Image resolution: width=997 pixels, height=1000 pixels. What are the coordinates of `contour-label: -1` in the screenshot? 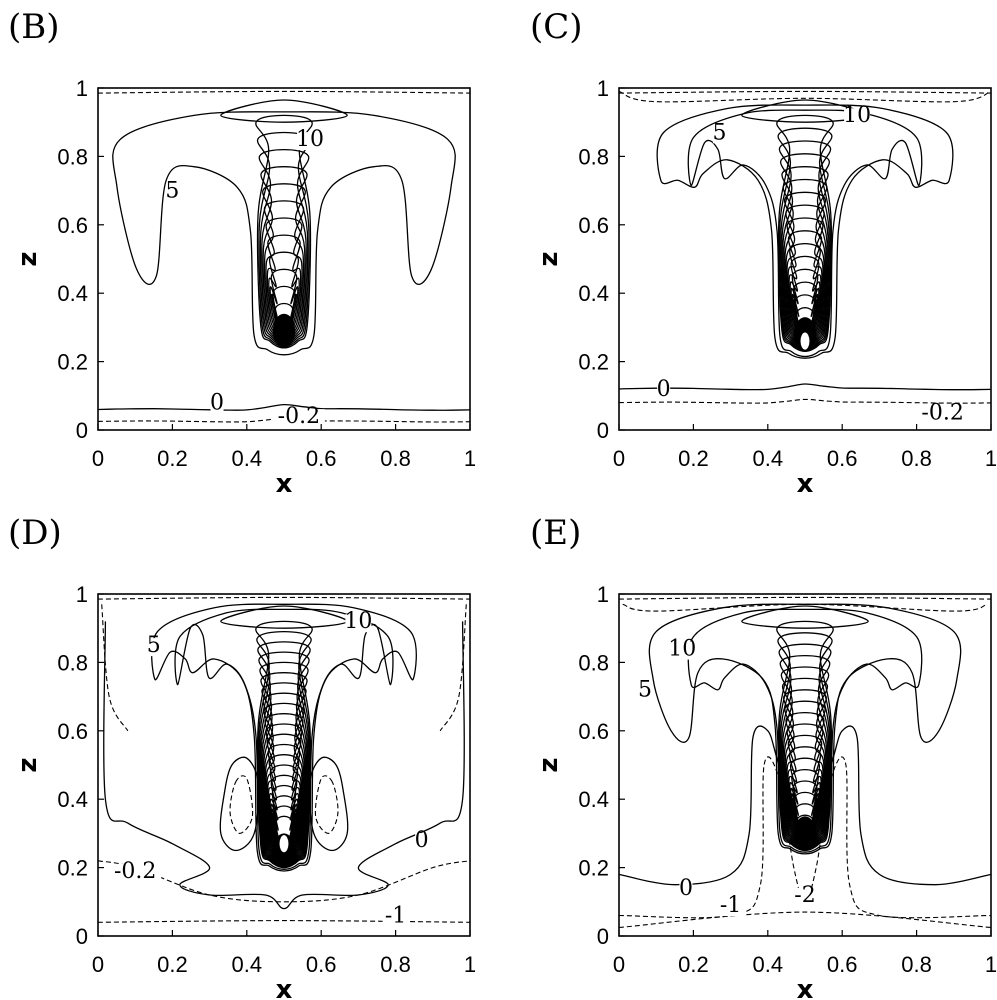 It's located at (730, 905).